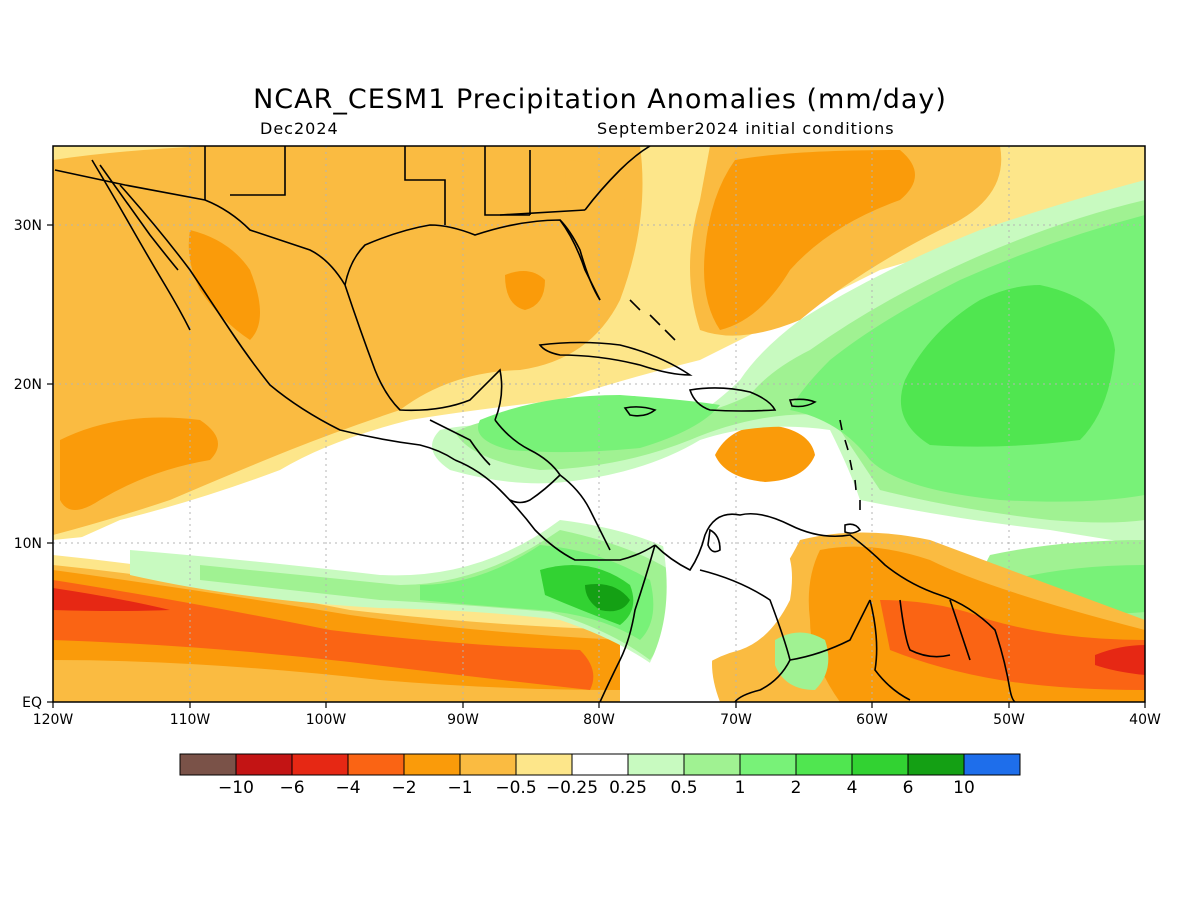  I want to click on colorbar: −10 −6 −4 −2 −1 −0.5 −0.25 0.25 0.5 1 2 4 6 10, so click(600, 775).